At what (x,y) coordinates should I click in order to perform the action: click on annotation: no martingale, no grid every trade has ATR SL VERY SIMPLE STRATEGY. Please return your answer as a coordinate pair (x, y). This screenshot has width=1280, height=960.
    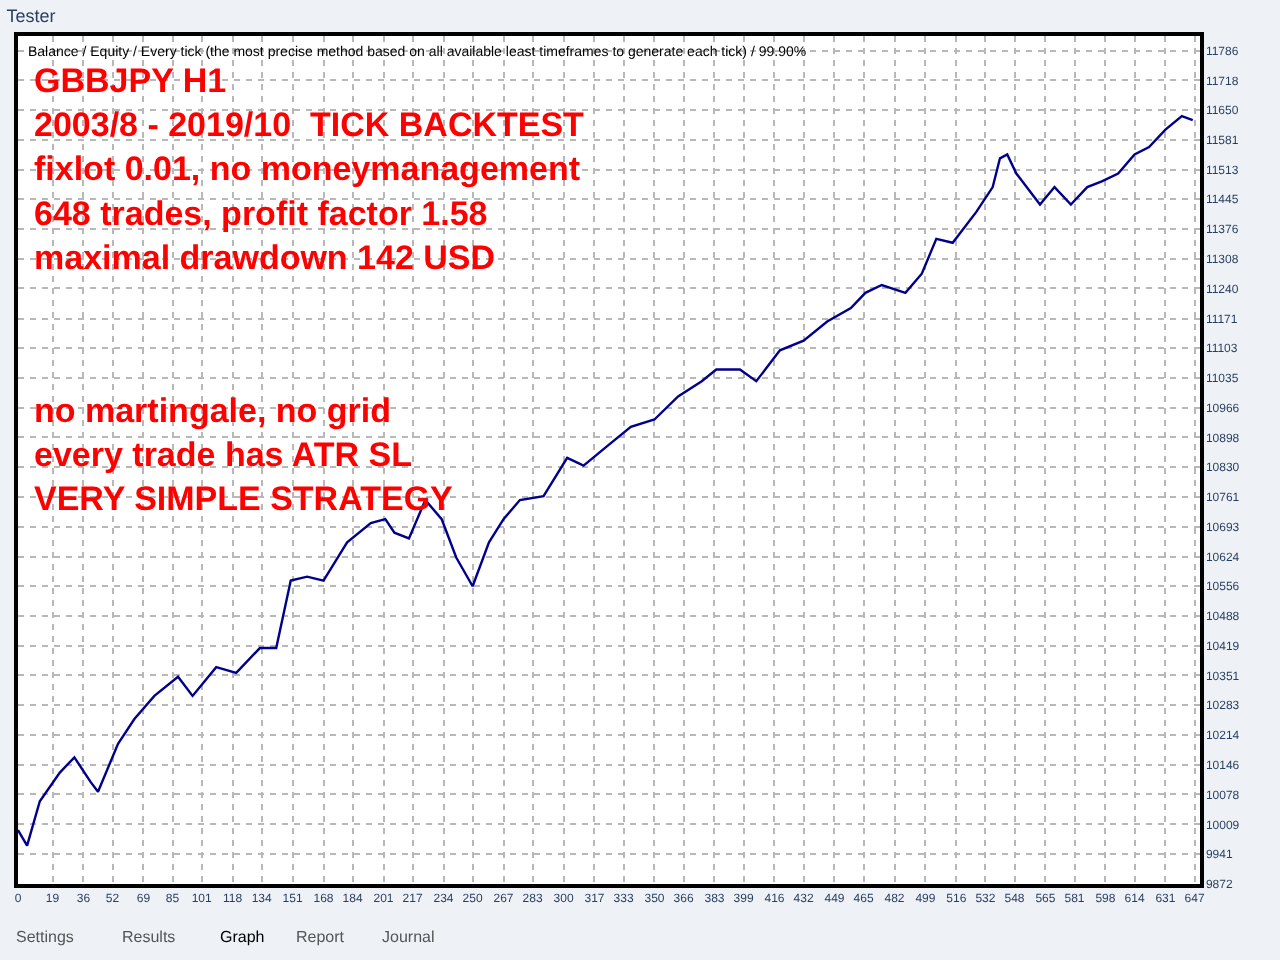
    Looking at the image, I should click on (244, 455).